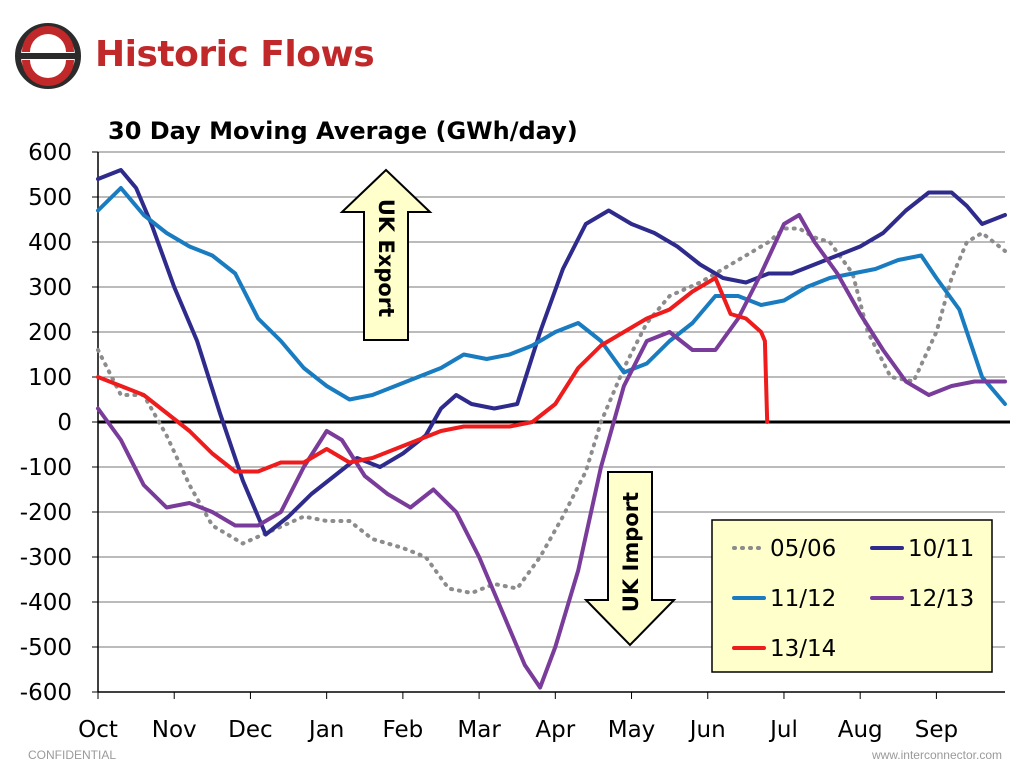 This screenshot has width=1024, height=768. Describe the element at coordinates (46, 558) in the screenshot. I see `y-tick-label: -300` at that location.